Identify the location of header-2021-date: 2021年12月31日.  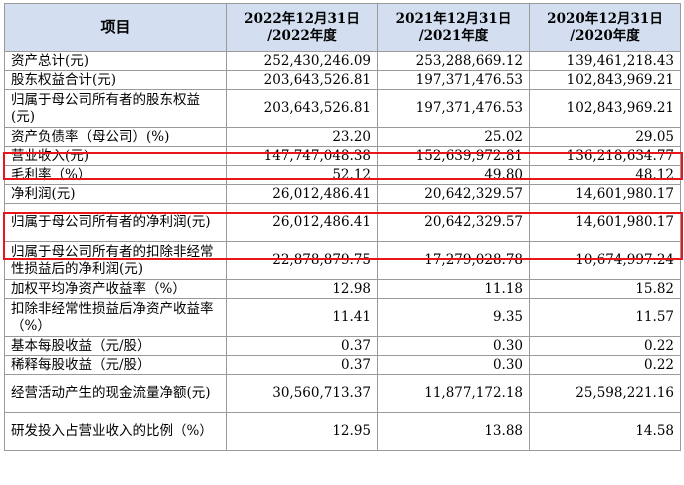
(453, 18).